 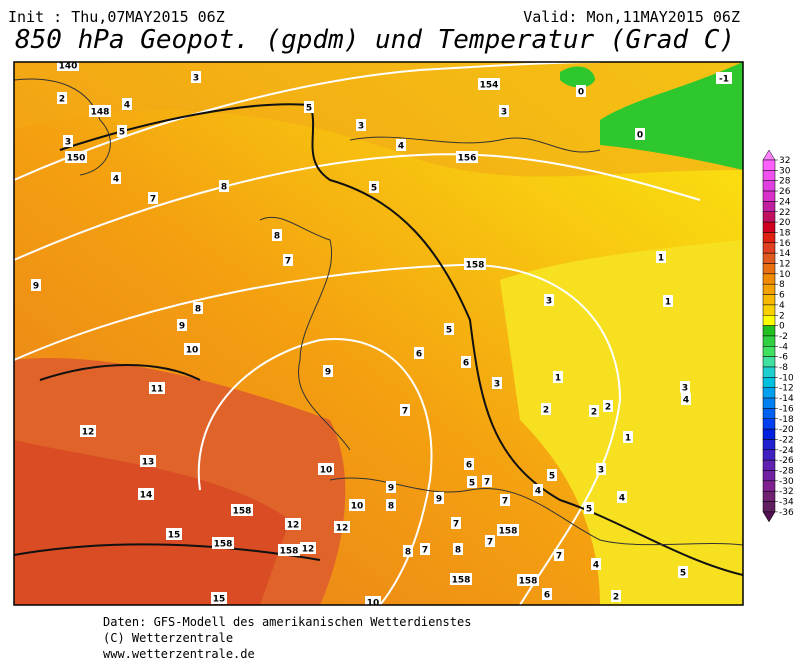 What do you see at coordinates (785, 254) in the screenshot?
I see `scale-label: 14` at bounding box center [785, 254].